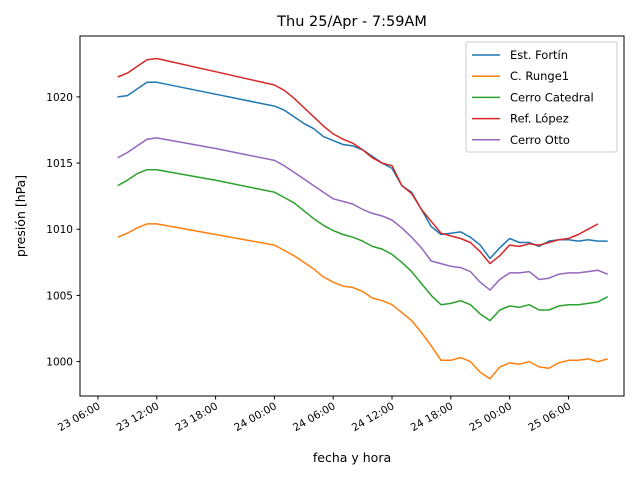 The image size is (640, 480). I want to click on chart-title: Thu 25/Apr - 7:59AM, so click(351, 22).